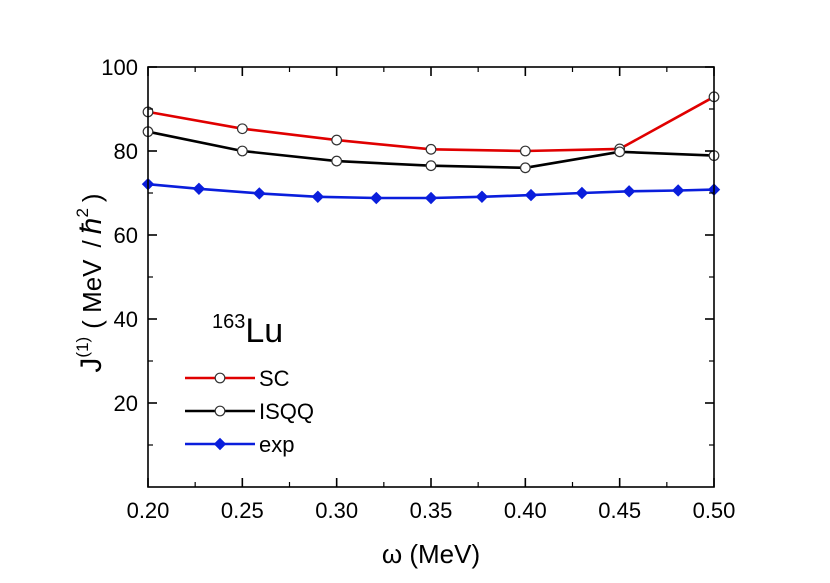  I want to click on y-axis-title: J(1) ( MeV / ħ2), so click(90, 282).